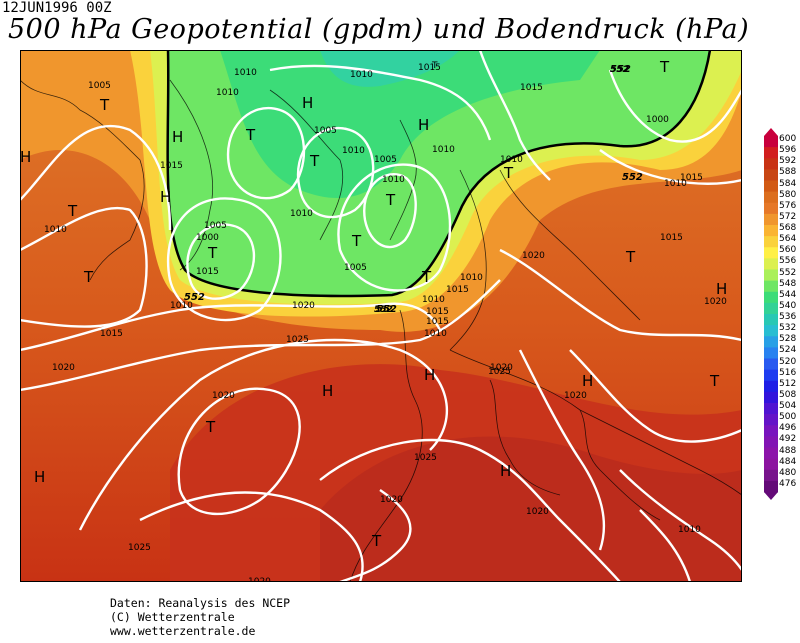 The height and width of the screenshot is (643, 800). What do you see at coordinates (788, 483) in the screenshot?
I see `scale-label: 476` at bounding box center [788, 483].